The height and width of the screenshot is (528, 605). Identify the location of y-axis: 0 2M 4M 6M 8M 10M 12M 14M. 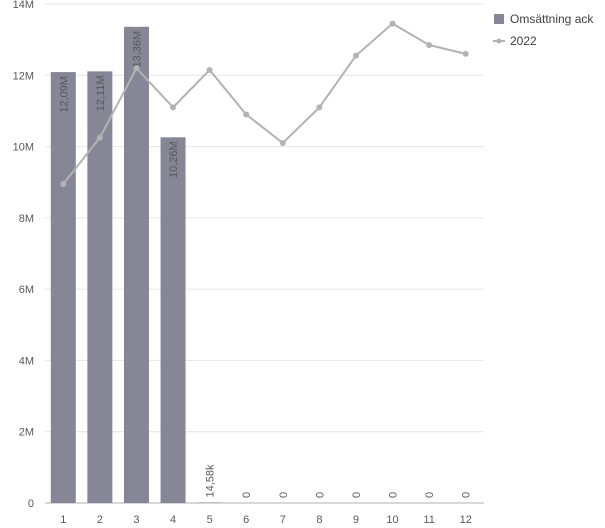
(23, 255).